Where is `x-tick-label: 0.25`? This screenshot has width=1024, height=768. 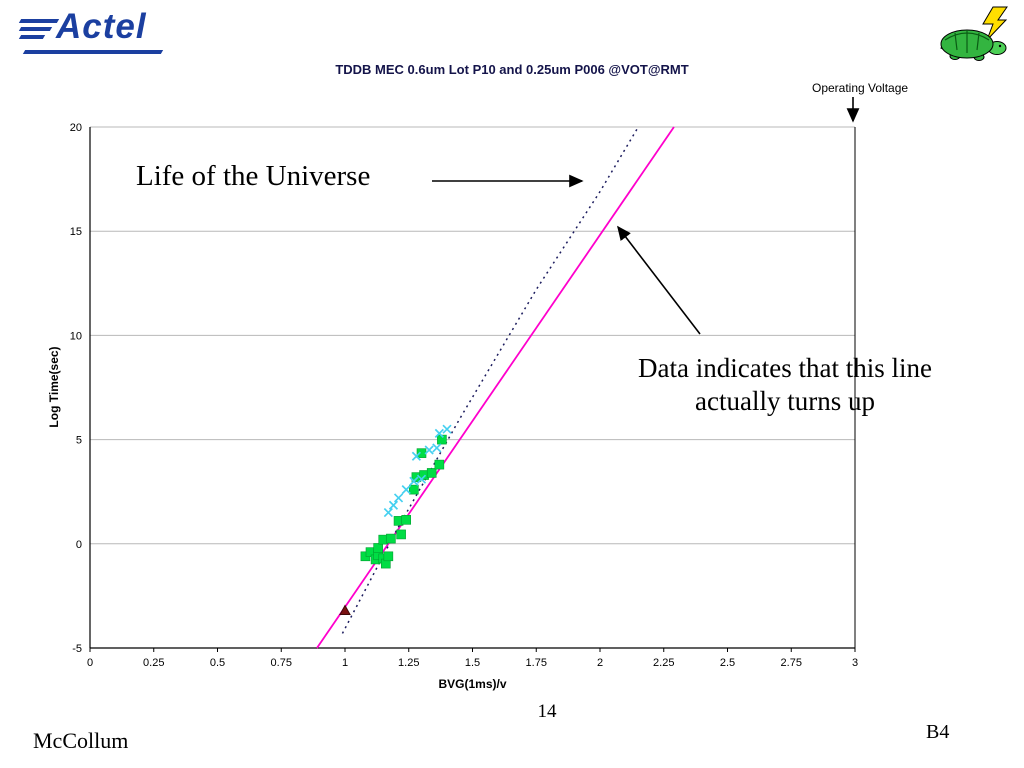 x-tick-label: 0.25 is located at coordinates (153, 663).